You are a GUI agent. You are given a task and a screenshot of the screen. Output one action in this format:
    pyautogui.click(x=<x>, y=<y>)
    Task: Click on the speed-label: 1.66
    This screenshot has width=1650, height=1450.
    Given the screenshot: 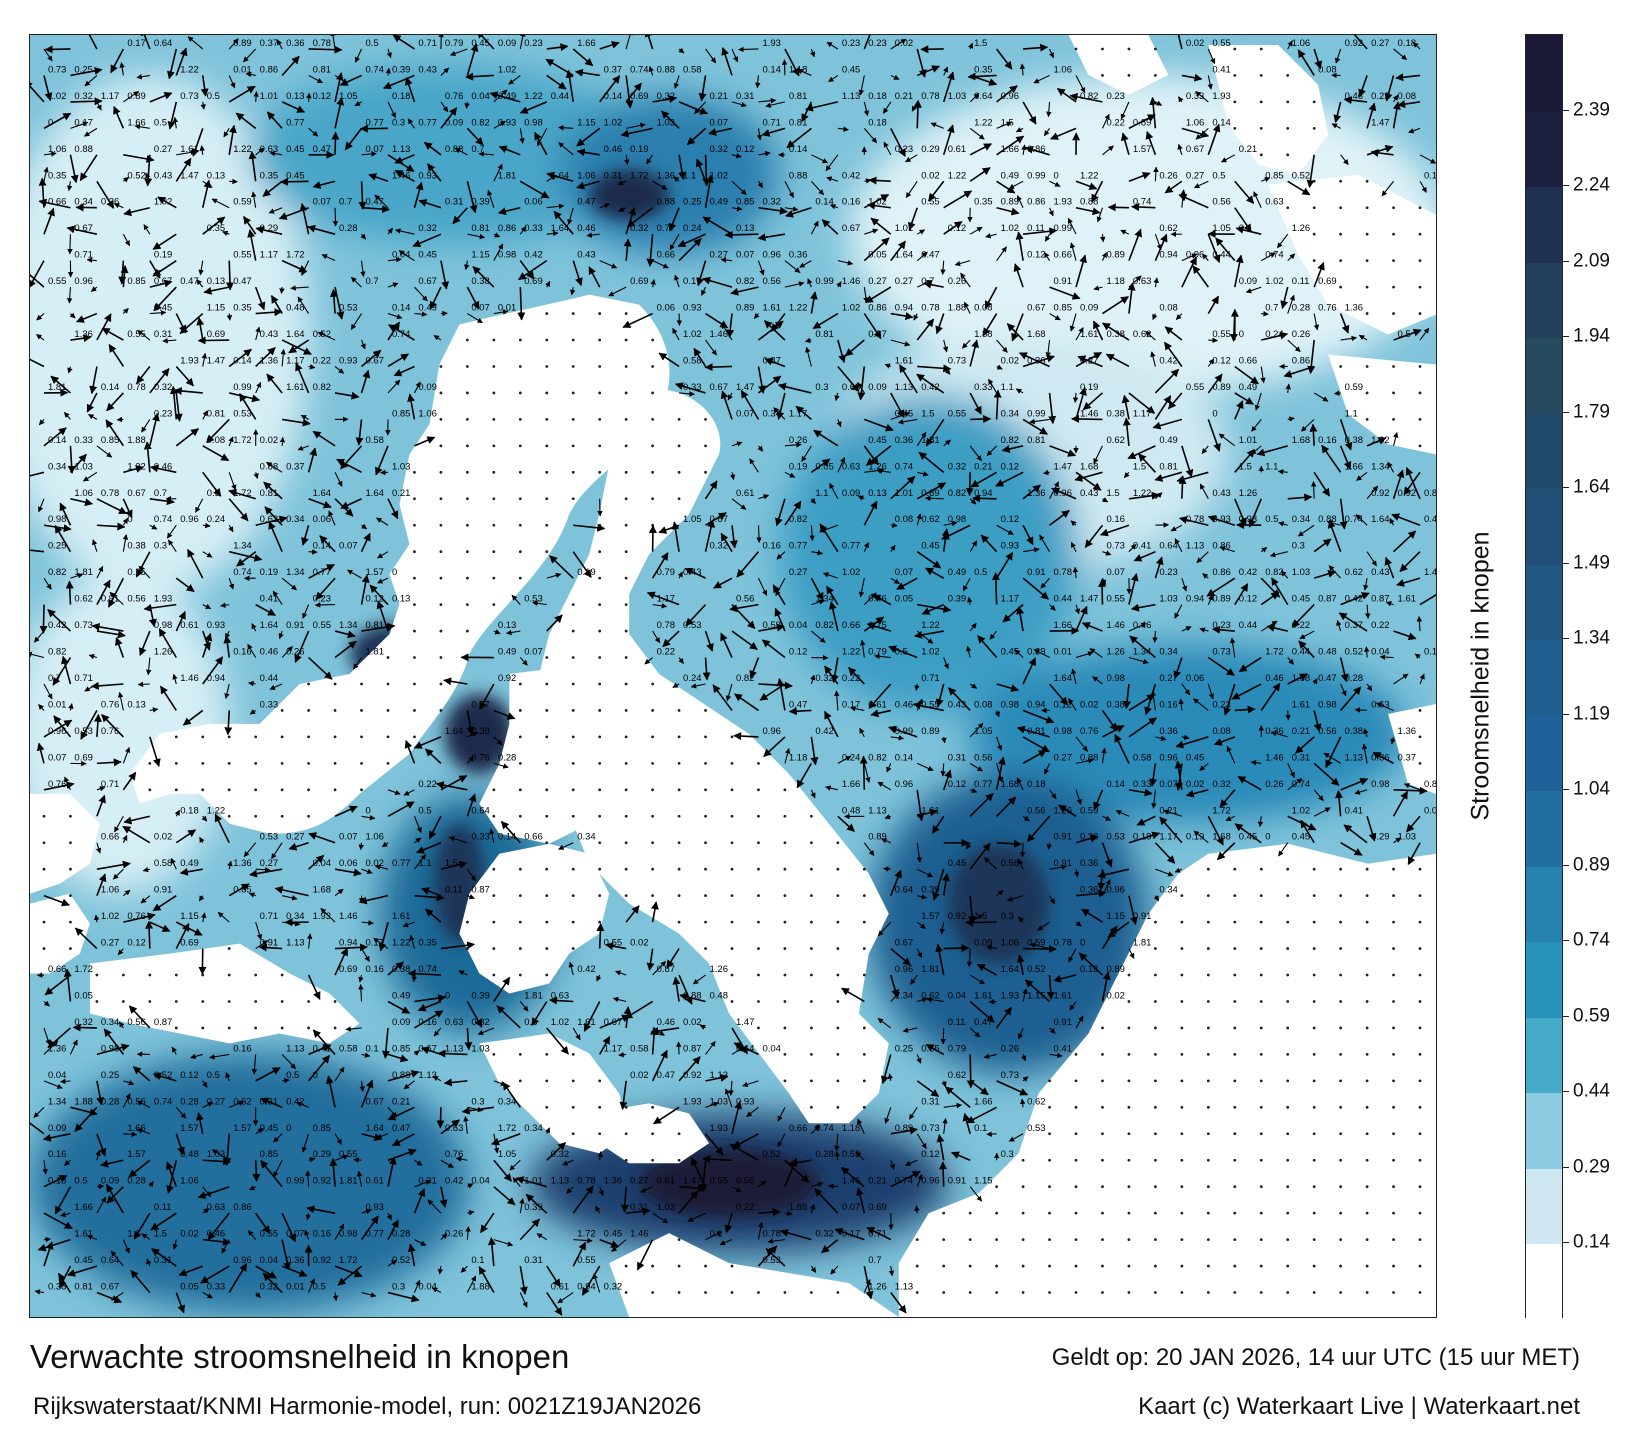 What is the action you would take?
    pyautogui.click(x=136, y=122)
    